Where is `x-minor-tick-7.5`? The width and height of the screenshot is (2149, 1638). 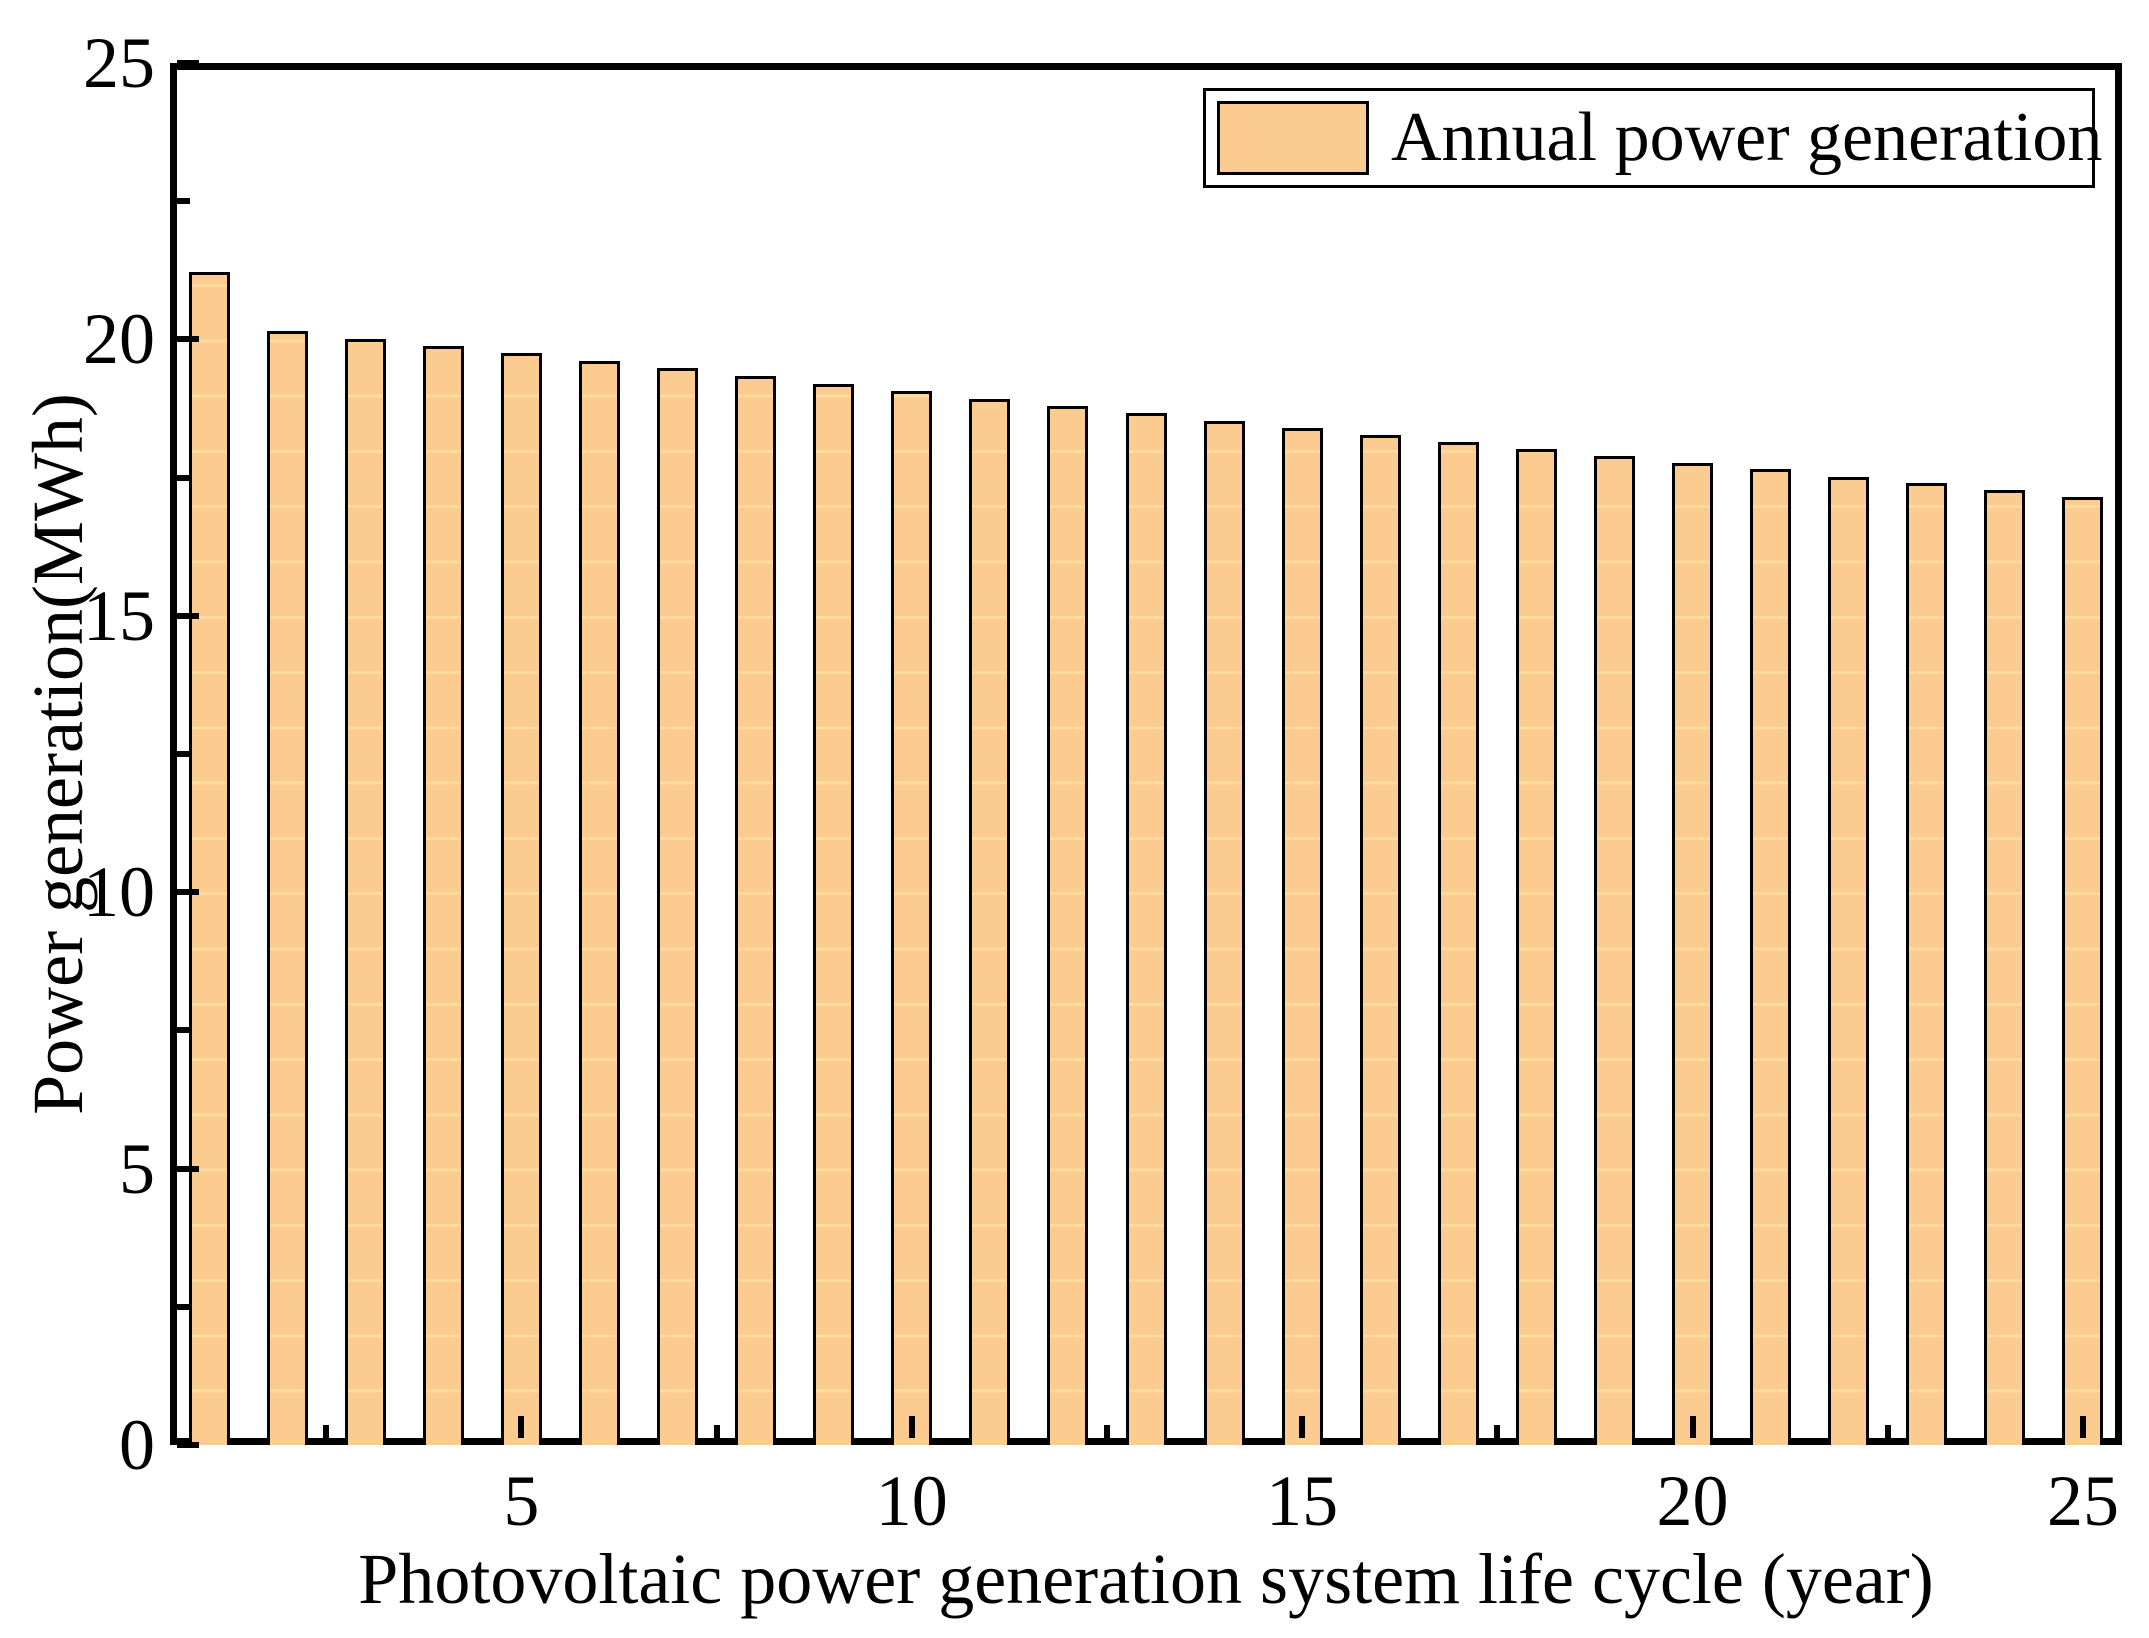 x-minor-tick-7.5 is located at coordinates (716, 1431).